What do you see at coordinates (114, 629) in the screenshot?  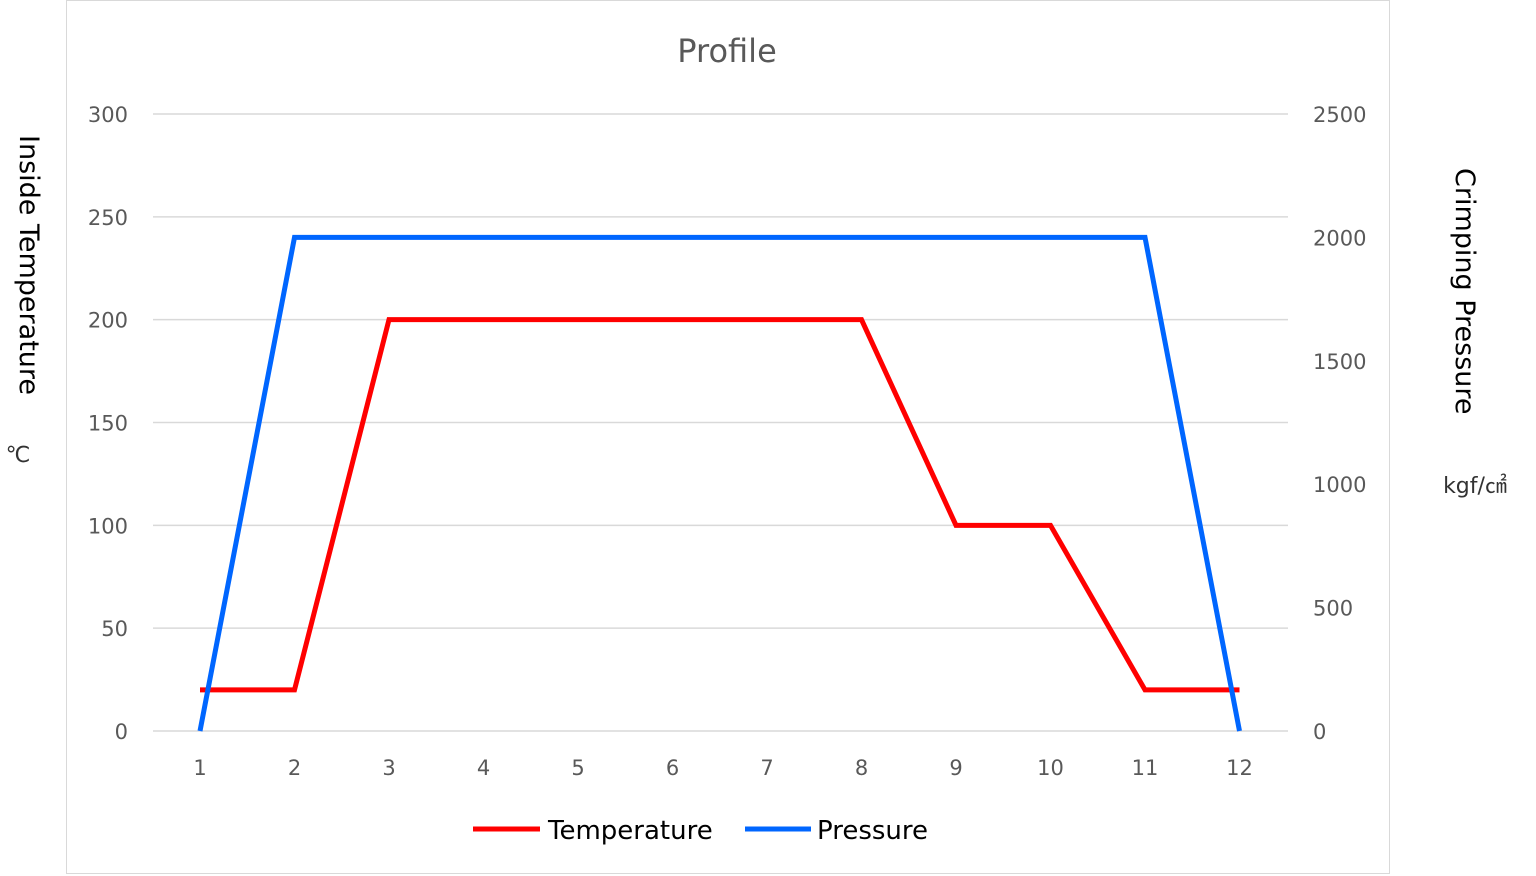 I see `left-tick-label: 50` at bounding box center [114, 629].